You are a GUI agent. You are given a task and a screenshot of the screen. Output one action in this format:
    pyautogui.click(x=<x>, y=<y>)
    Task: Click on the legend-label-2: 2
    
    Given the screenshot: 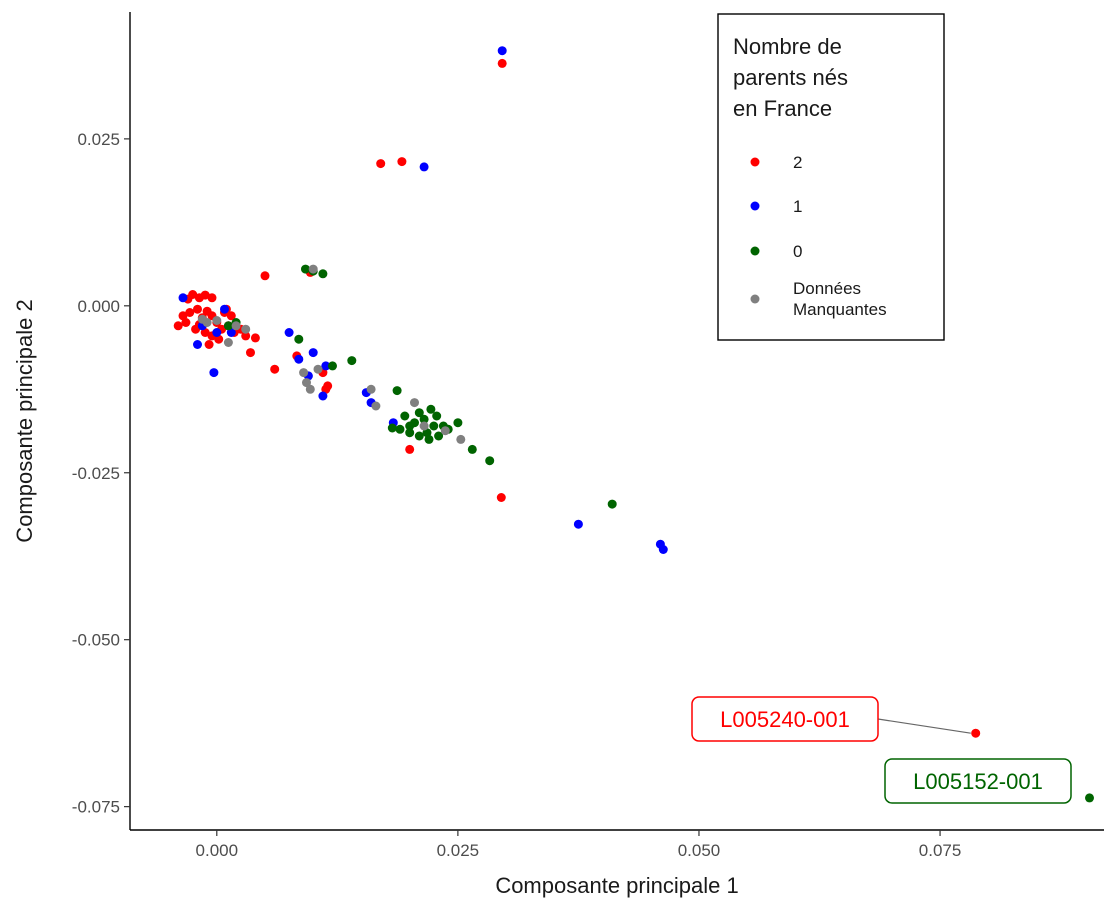 What is the action you would take?
    pyautogui.click(x=797, y=162)
    